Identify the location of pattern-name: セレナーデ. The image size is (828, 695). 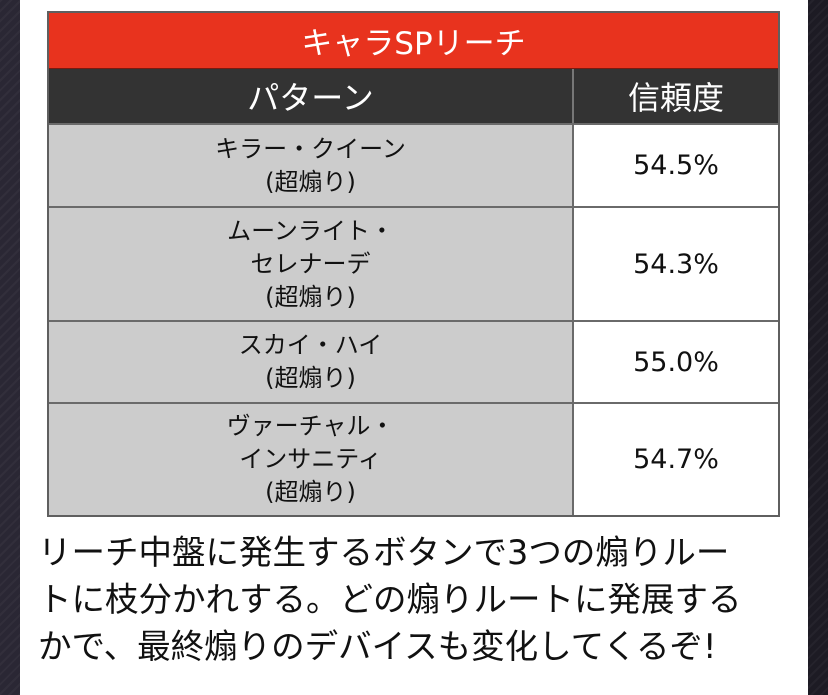
(310, 263).